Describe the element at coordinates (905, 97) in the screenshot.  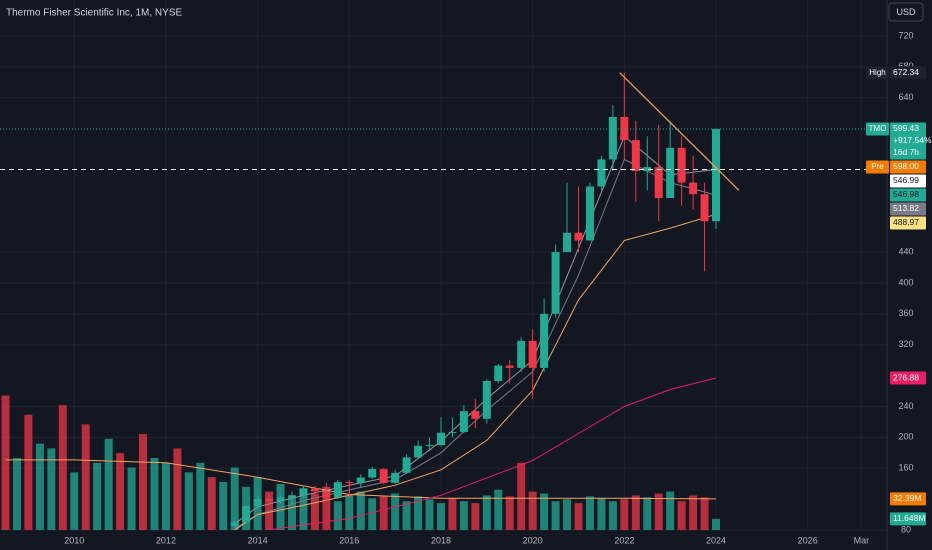
I see `y-tick-label: 640` at that location.